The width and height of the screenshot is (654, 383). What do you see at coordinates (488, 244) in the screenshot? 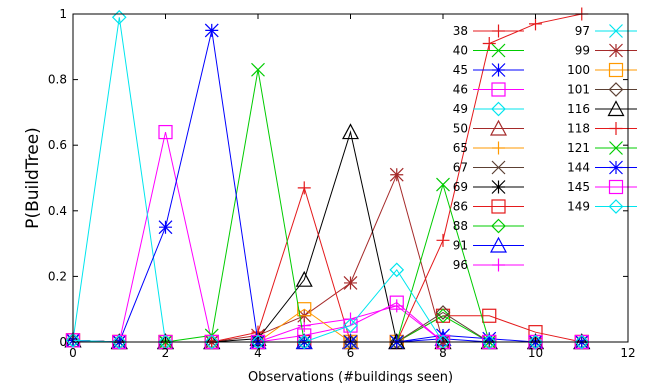
I see `legend-entry-91: 91` at bounding box center [488, 244].